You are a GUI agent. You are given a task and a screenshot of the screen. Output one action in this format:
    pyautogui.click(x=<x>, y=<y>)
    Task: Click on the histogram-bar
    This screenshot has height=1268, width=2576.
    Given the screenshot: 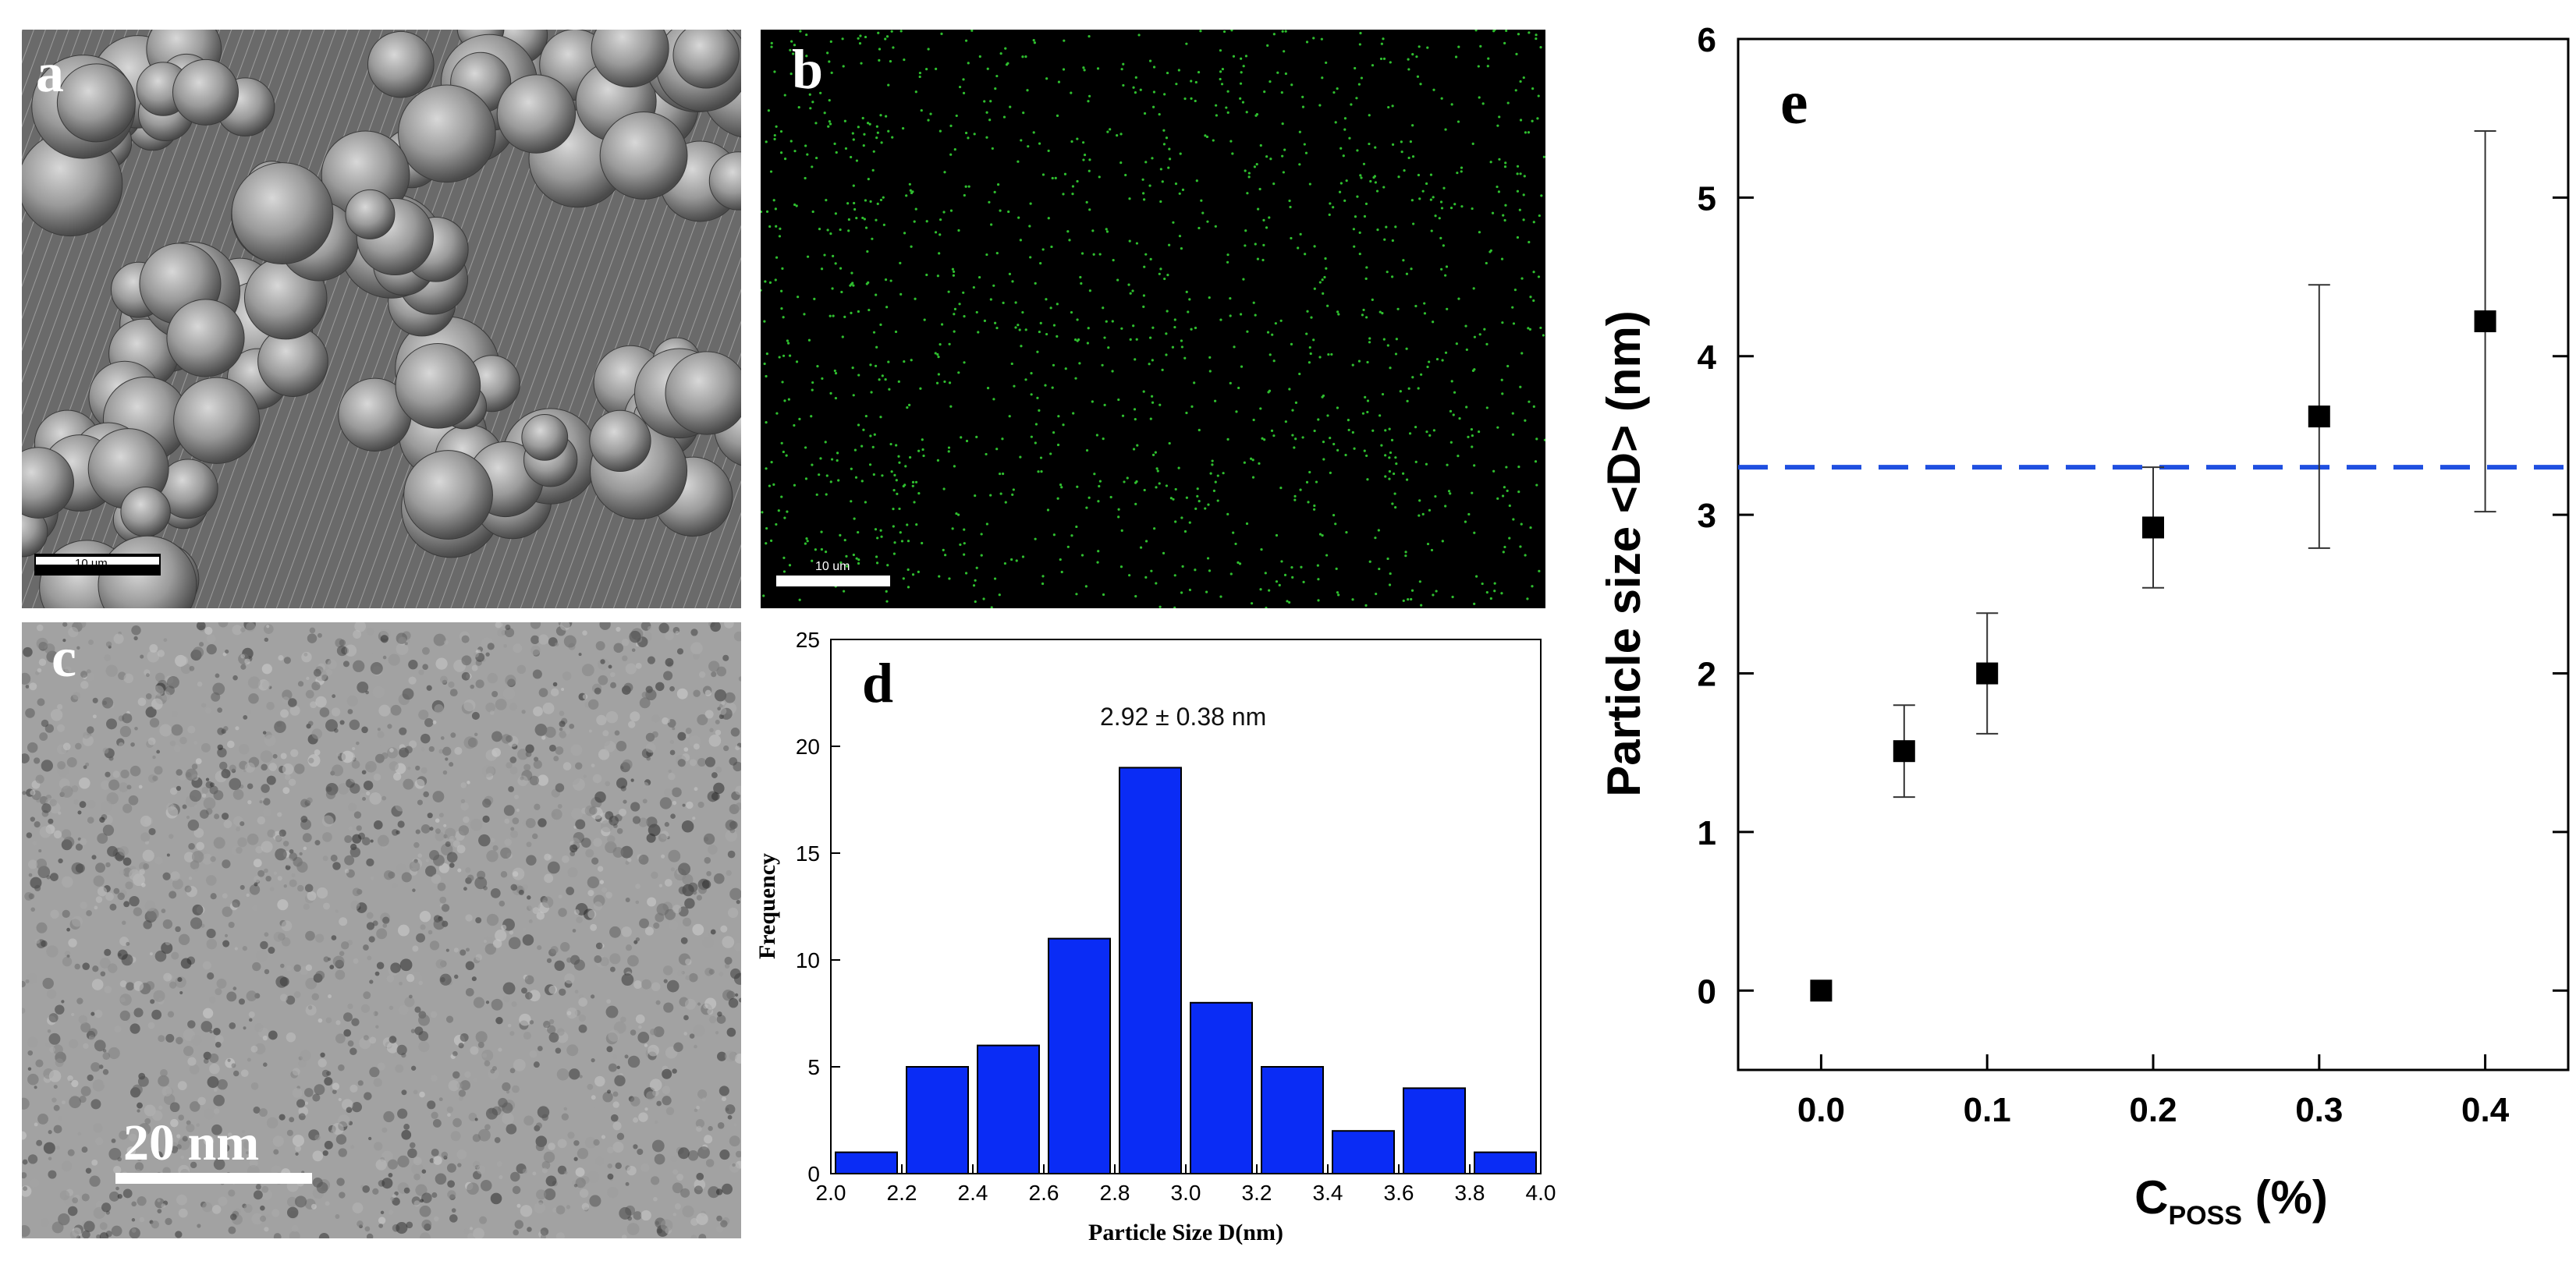 What is the action you would take?
    pyautogui.click(x=1363, y=1152)
    